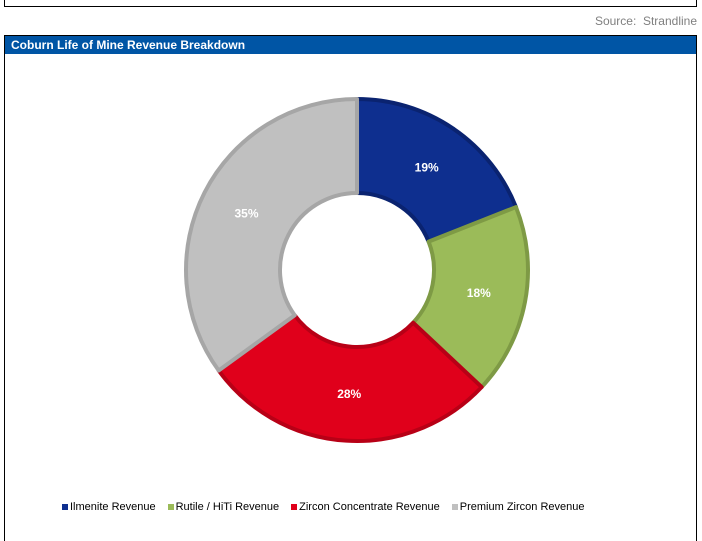 Image resolution: width=702 pixels, height=541 pixels. I want to click on legend-item-zircon-concentrate: Zircon Concentrate Revenue, so click(365, 507).